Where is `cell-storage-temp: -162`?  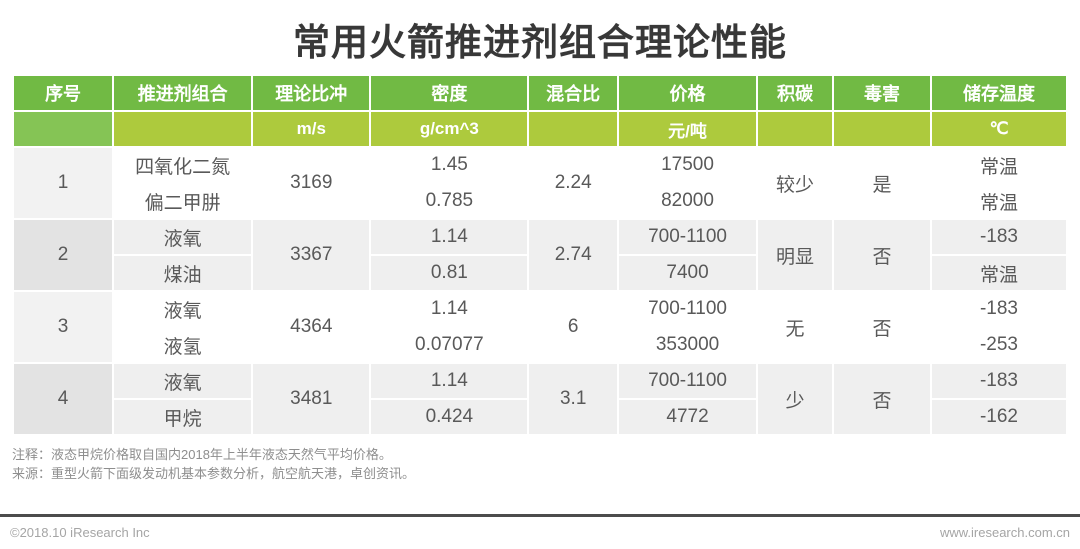
cell-storage-temp: -162 is located at coordinates (999, 417).